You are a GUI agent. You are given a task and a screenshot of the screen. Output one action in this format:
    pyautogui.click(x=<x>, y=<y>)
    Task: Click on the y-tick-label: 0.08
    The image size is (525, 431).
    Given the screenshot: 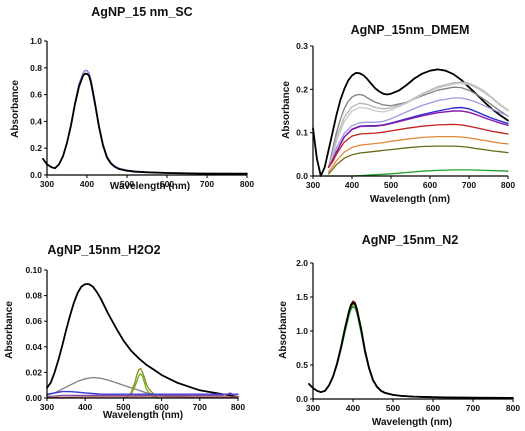 What is the action you would take?
    pyautogui.click(x=33, y=296)
    